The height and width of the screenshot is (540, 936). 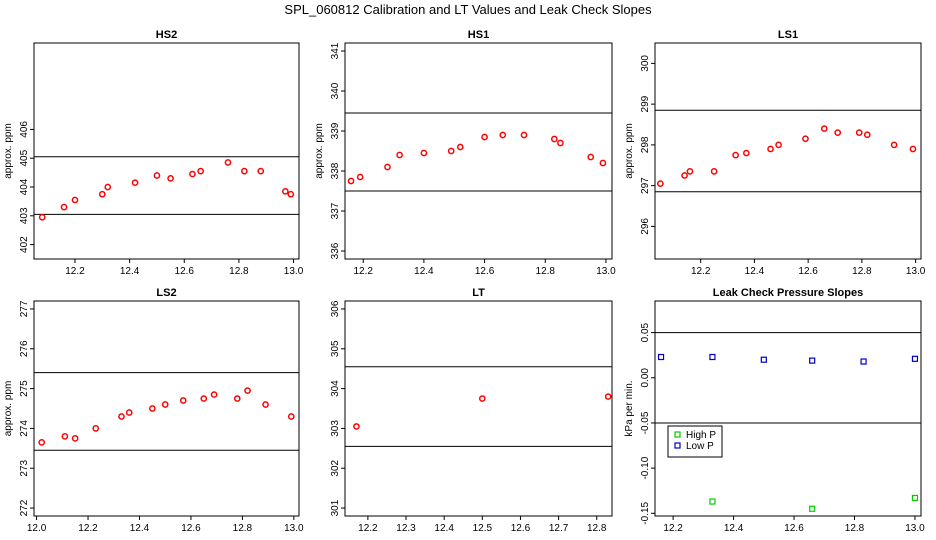 What do you see at coordinates (629, 408) in the screenshot?
I see `y-axis-label: kPa per min.` at bounding box center [629, 408].